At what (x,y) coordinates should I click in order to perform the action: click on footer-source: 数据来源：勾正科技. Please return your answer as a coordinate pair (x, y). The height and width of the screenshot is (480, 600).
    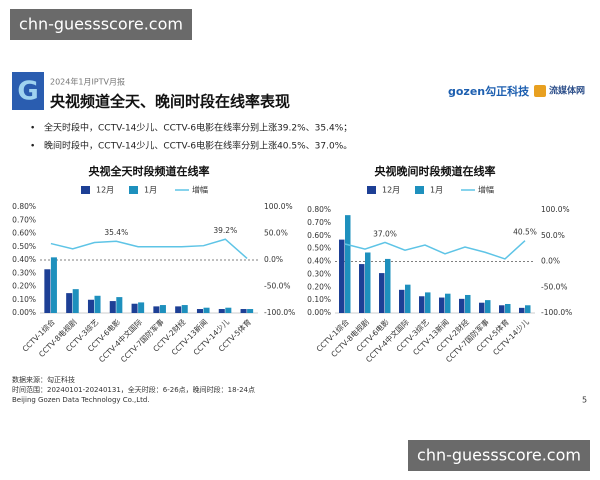
    Looking at the image, I should click on (43, 379).